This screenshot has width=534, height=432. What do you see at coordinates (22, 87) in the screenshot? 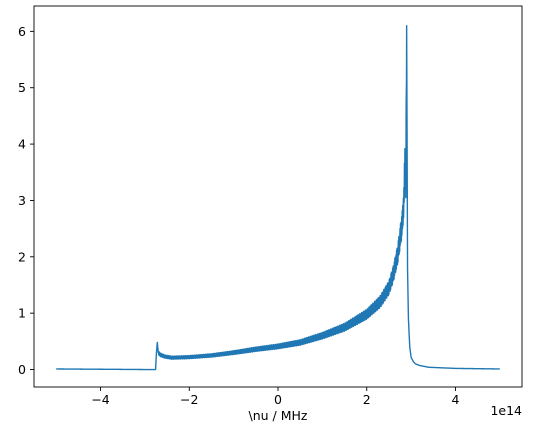
I see `y-tick-label: 5` at bounding box center [22, 87].